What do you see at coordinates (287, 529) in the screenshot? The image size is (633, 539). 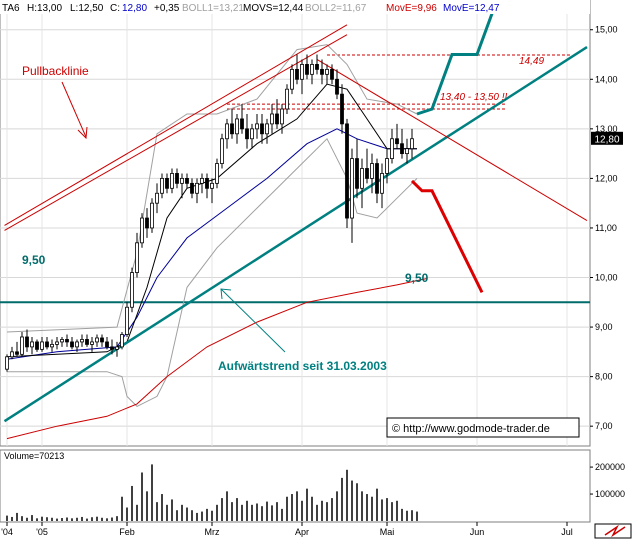 I see `x-axis: '04 '05 Feb Mrz Apr Mai Jun Jul` at bounding box center [287, 529].